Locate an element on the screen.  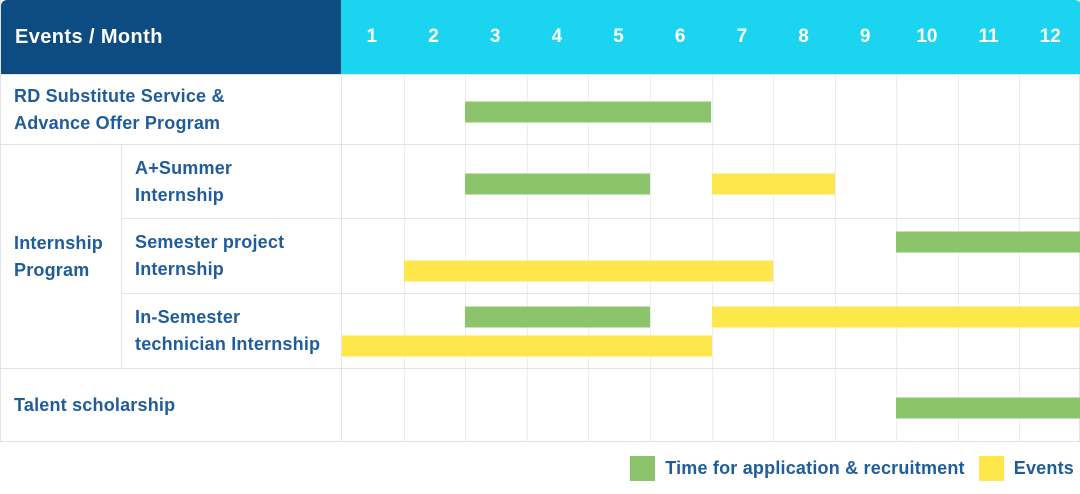
row-label-talent-scholarship: Talent scholarship is located at coordinates (171, 405).